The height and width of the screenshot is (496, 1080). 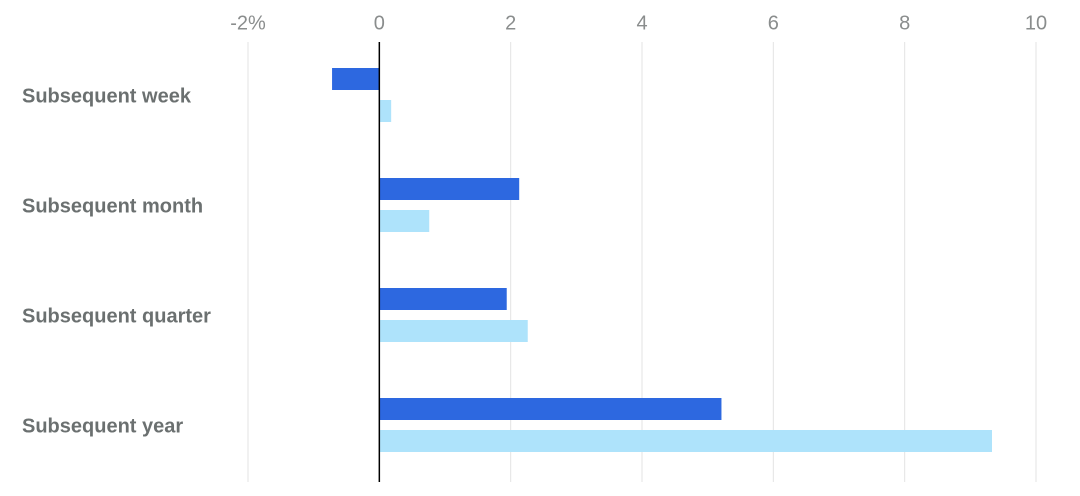 What do you see at coordinates (116, 316) in the screenshot?
I see `category-label: Subsequent quarter` at bounding box center [116, 316].